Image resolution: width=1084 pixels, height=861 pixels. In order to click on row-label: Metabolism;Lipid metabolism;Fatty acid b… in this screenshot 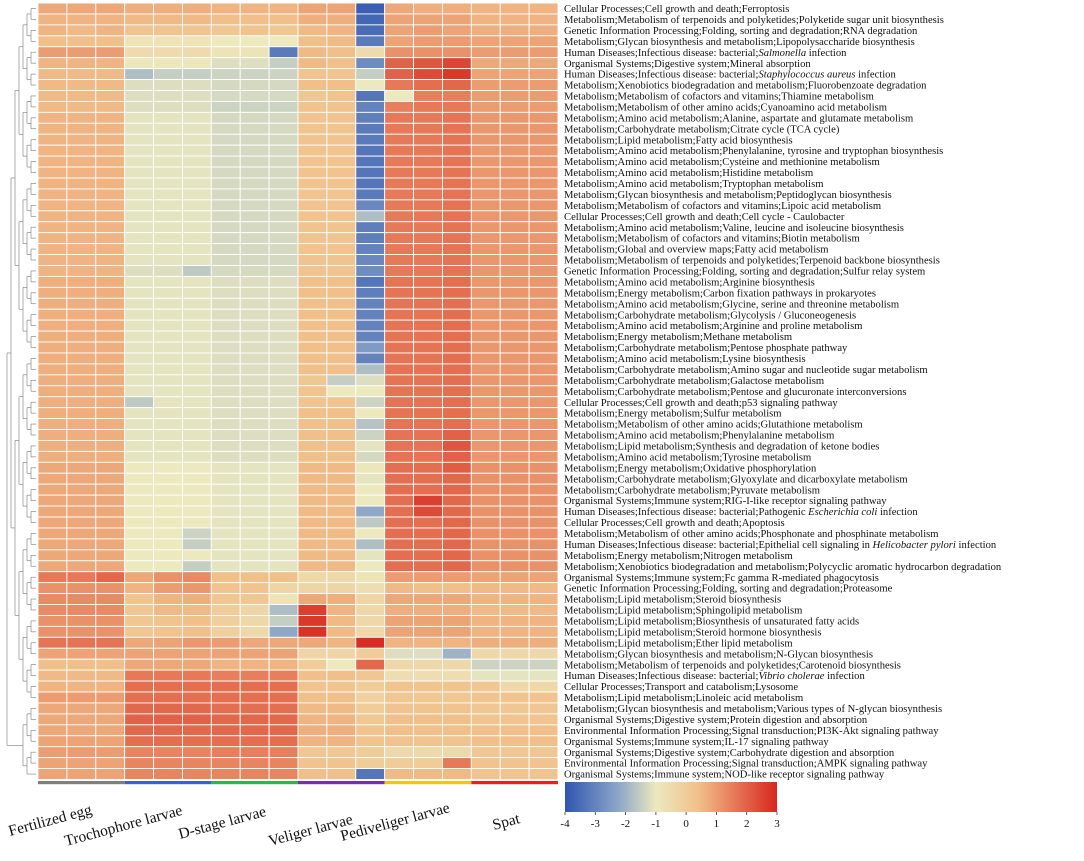, I will do `click(678, 140)`.